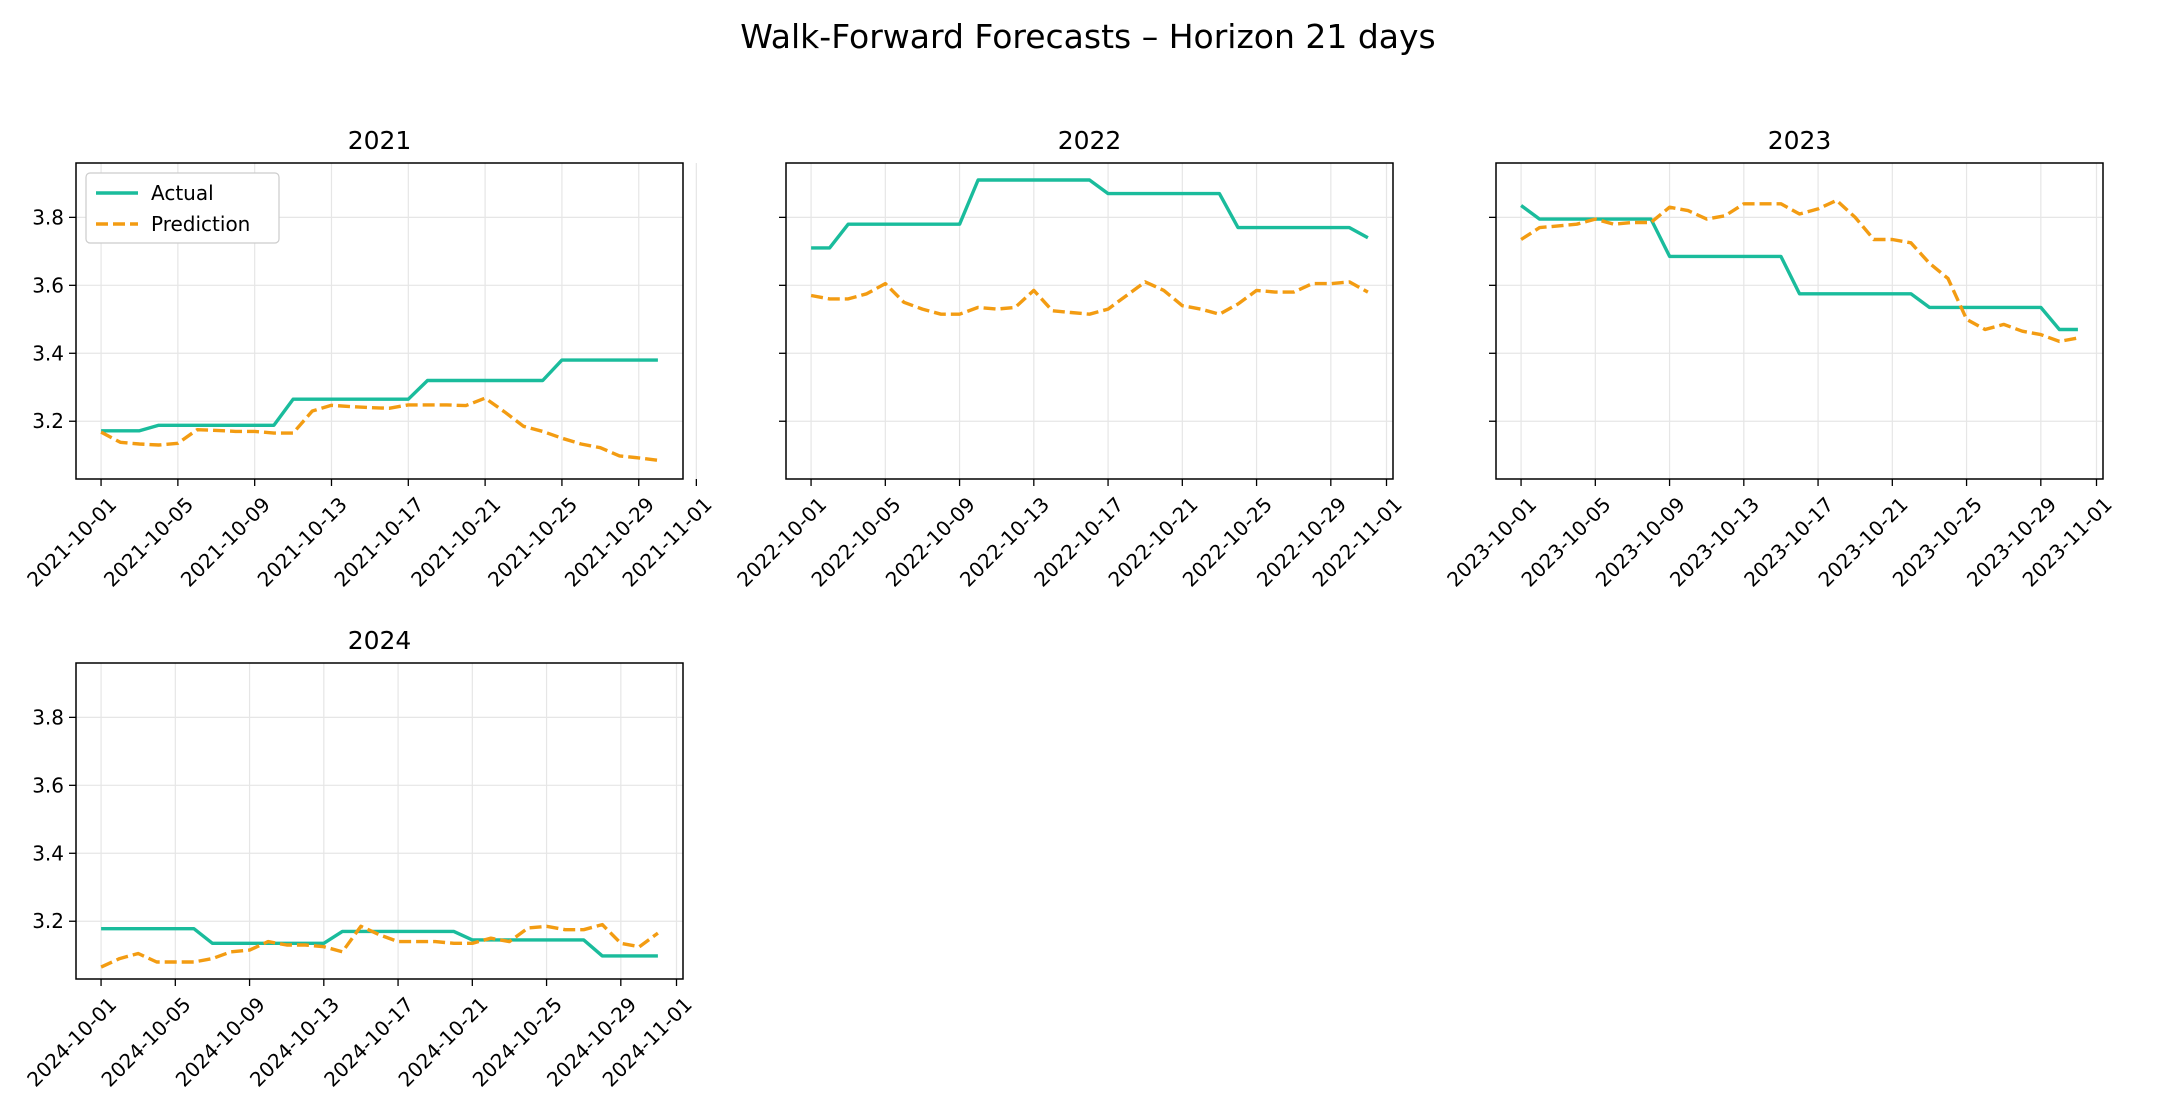 This screenshot has height=1120, width=2160. I want to click on legend: Actual Prediction, so click(182, 208).